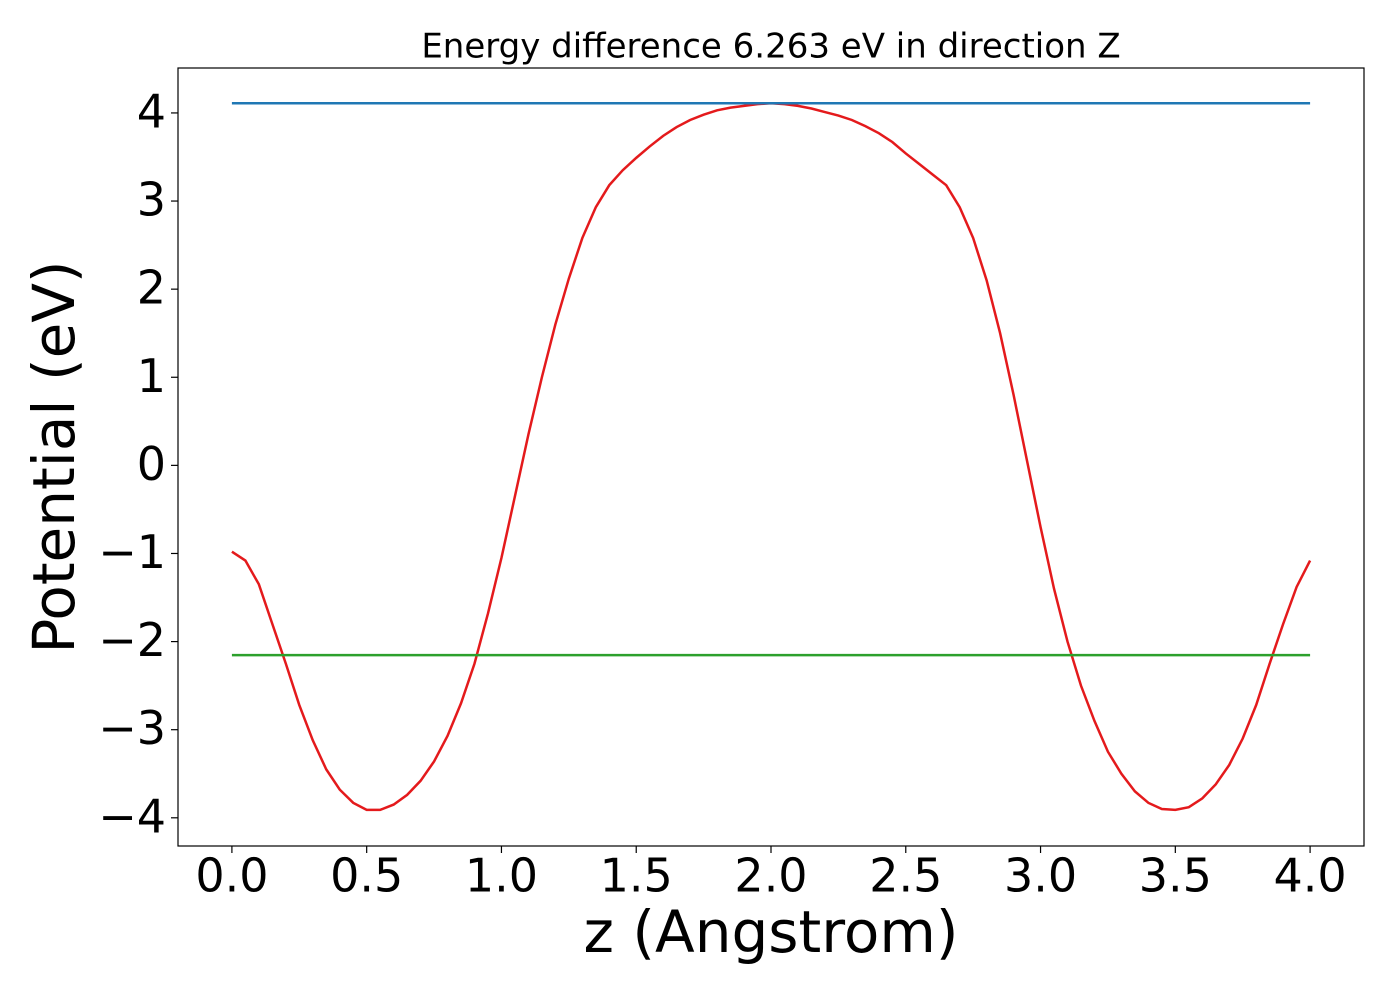 Image resolution: width=1400 pixels, height=1000 pixels. I want to click on x-axis-label: z (Angstrom), so click(771, 932).